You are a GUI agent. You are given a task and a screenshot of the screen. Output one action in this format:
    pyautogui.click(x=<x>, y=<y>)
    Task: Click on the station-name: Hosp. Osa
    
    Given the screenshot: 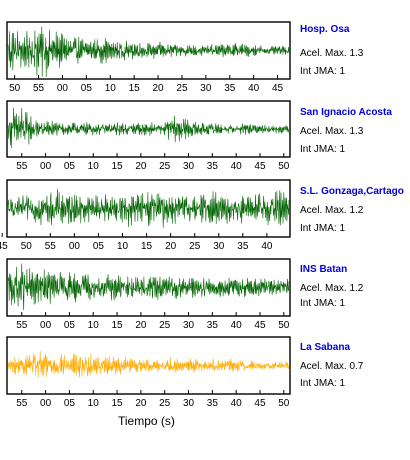 What is the action you would take?
    pyautogui.click(x=325, y=29)
    